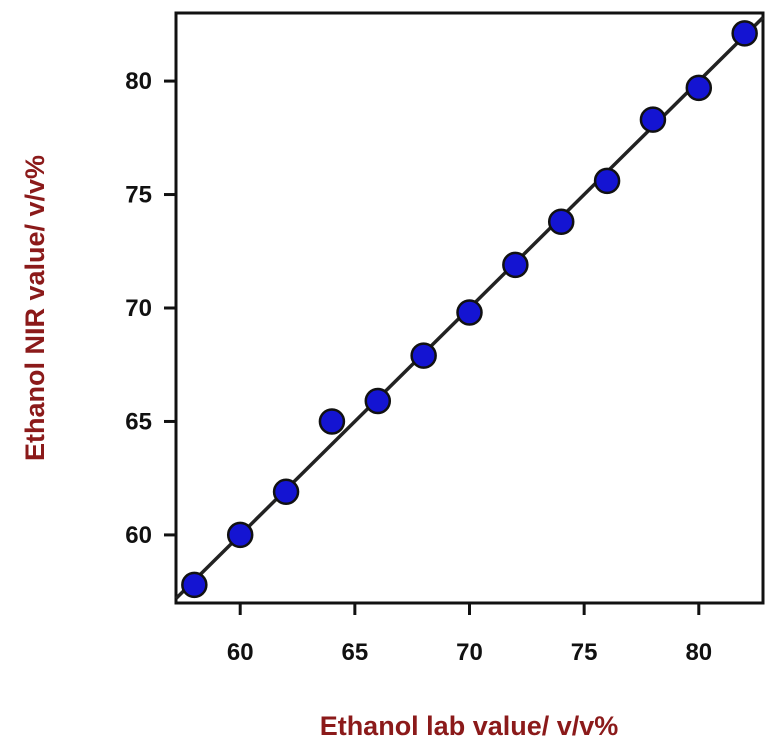 The image size is (776, 754). I want to click on y-tick-label: 65, so click(138, 421).